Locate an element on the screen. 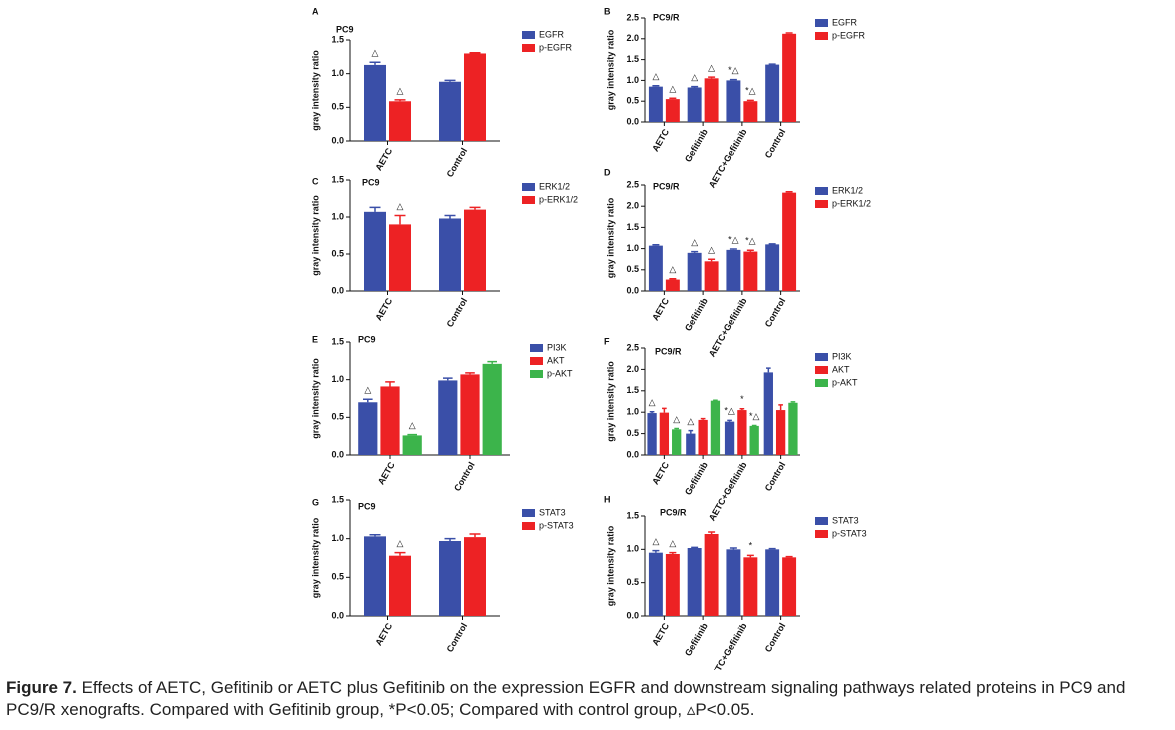 This screenshot has height=730, width=1175. chart-title: PC9 is located at coordinates (367, 339).